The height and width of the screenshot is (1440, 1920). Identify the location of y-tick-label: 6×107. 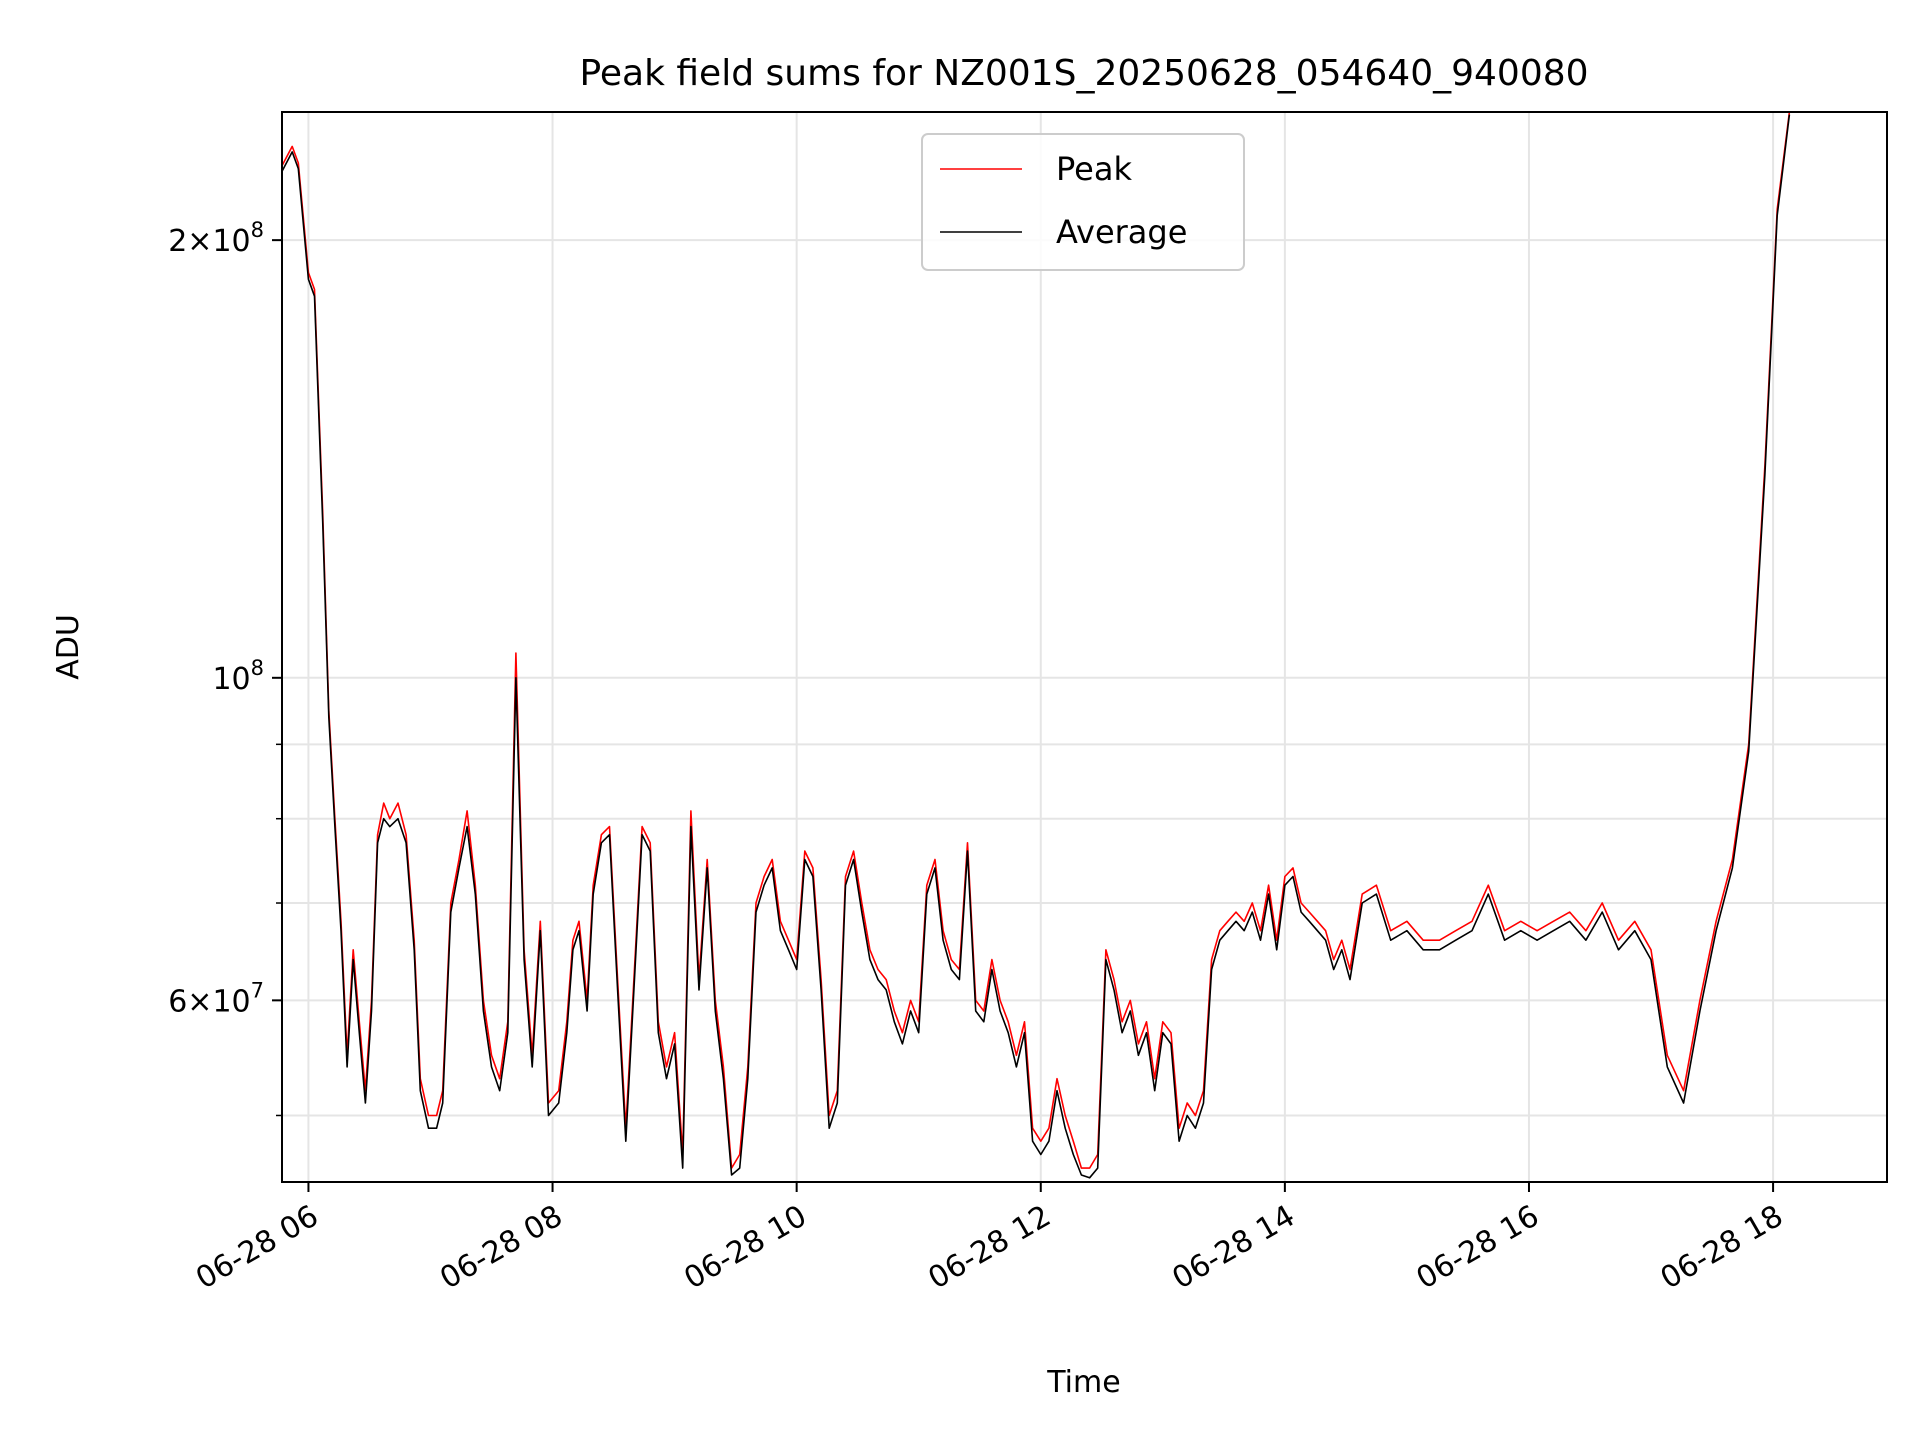
(216, 998).